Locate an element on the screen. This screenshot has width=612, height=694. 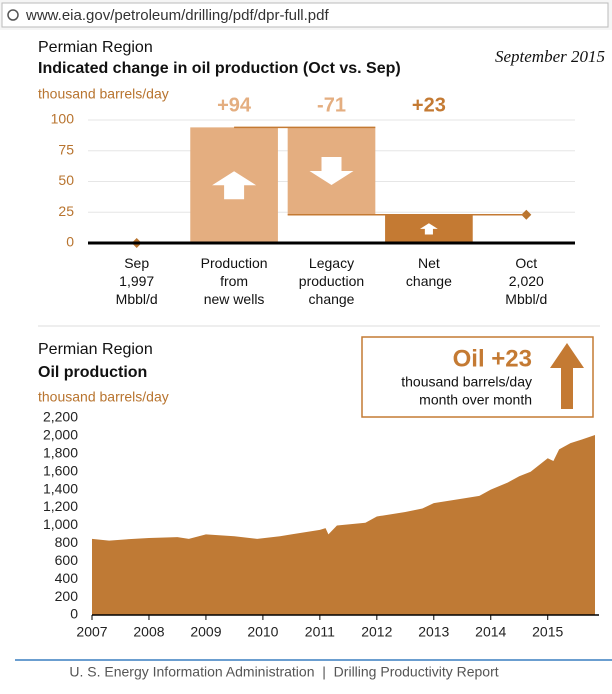
y-tick-label: 200 is located at coordinates (67, 596).